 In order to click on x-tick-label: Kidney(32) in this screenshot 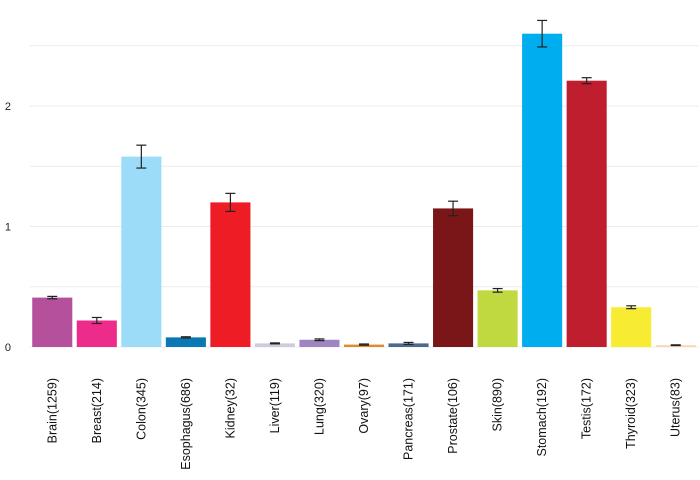, I will do `click(230, 408)`.